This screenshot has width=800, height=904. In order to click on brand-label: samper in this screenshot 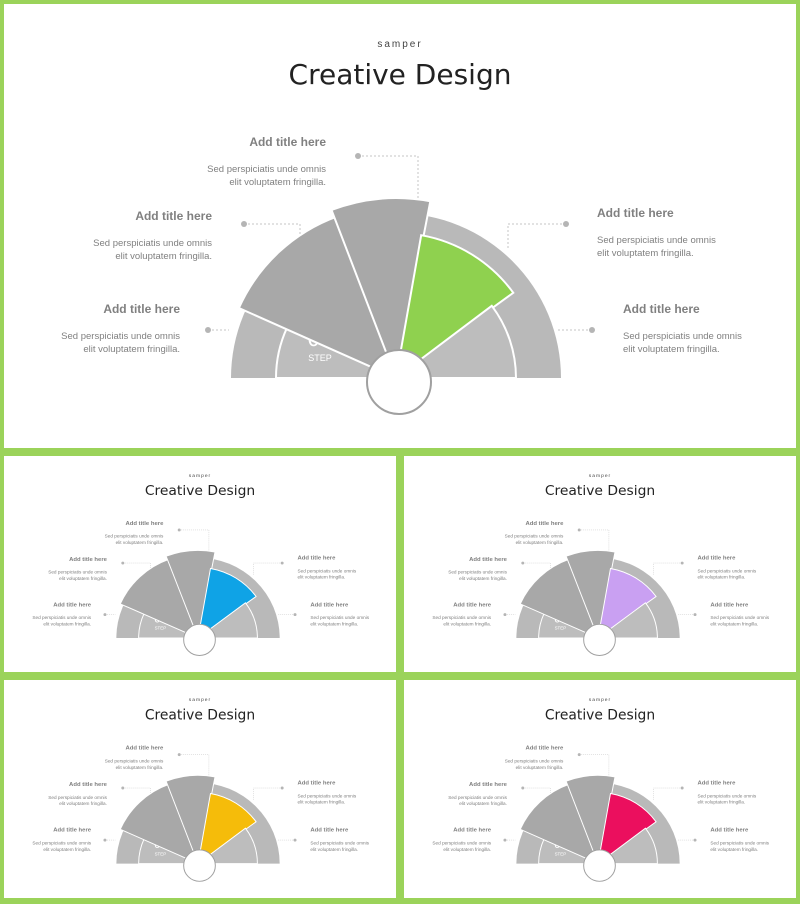, I will do `click(600, 700)`.